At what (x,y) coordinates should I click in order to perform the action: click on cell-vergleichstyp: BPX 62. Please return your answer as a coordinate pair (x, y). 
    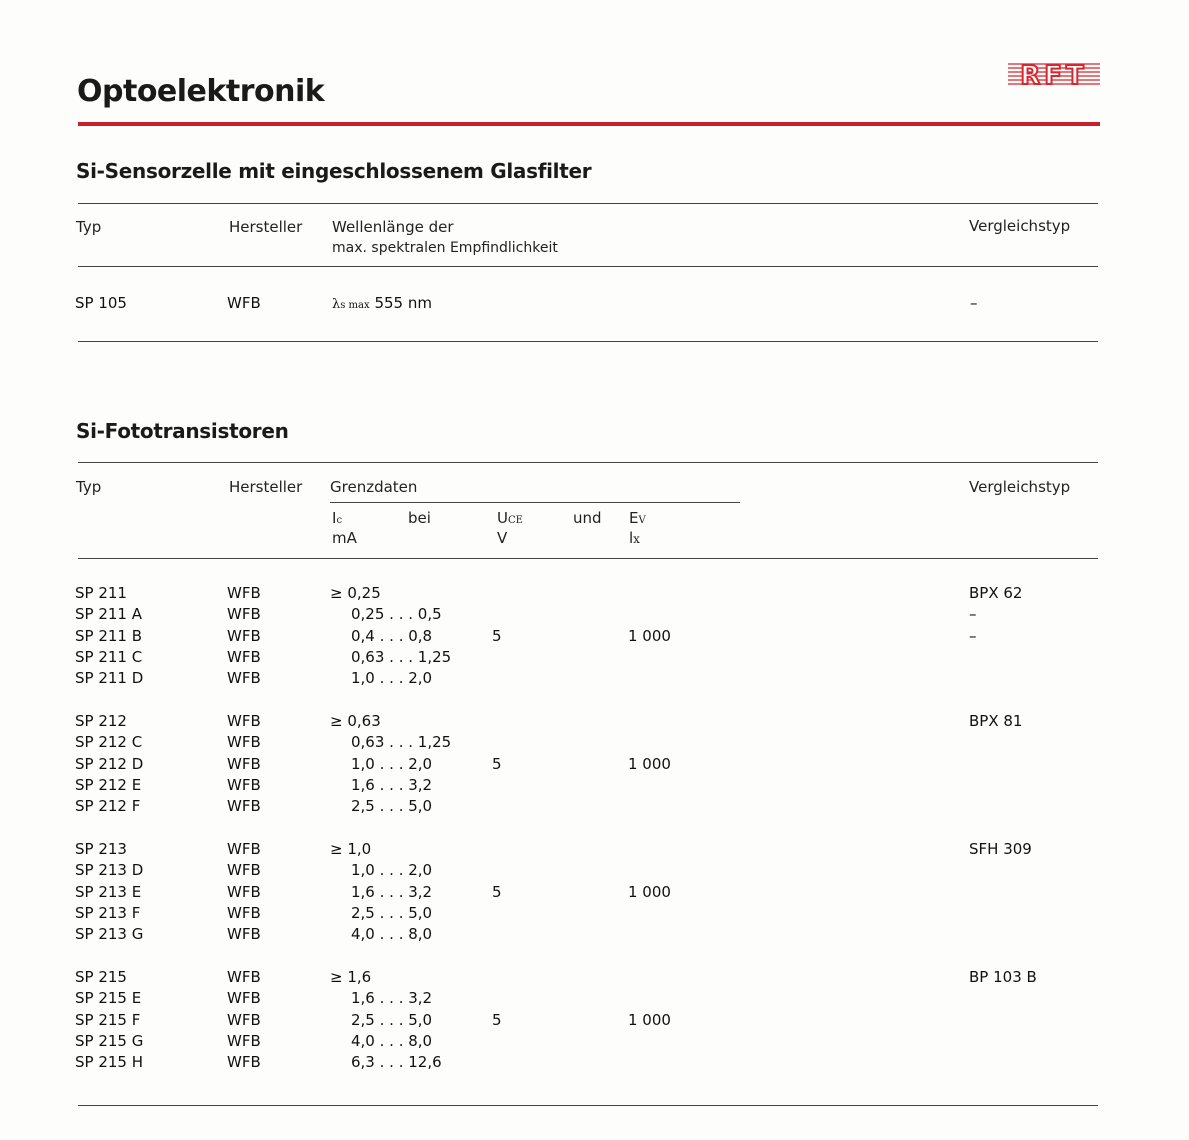
    Looking at the image, I should click on (996, 593).